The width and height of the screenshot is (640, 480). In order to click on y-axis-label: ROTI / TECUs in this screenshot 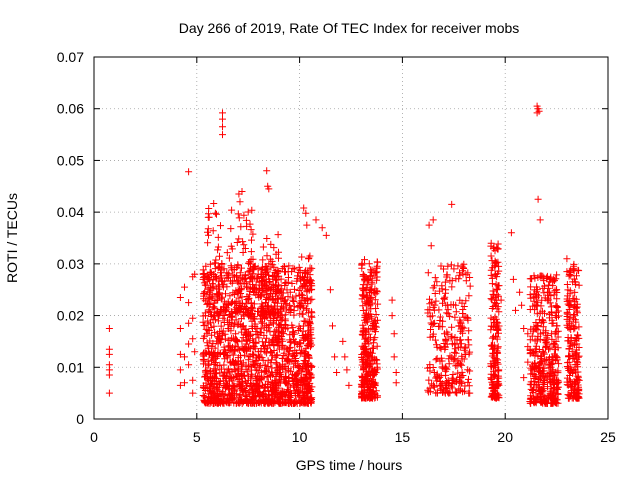, I will do `click(12, 238)`.